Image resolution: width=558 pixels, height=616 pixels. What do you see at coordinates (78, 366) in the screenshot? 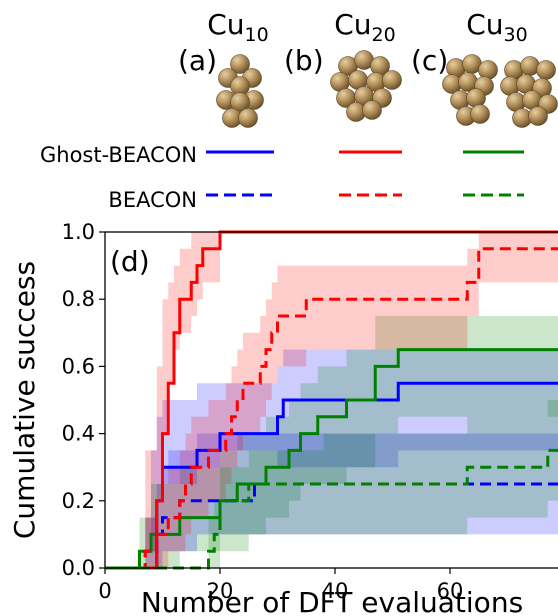
I see `y-tick-label: 0.6` at bounding box center [78, 366].